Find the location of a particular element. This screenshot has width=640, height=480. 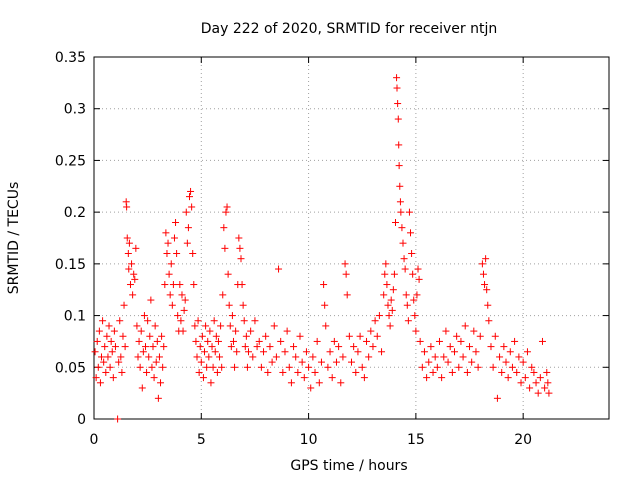

y-tick-label: 0 is located at coordinates (81, 420).